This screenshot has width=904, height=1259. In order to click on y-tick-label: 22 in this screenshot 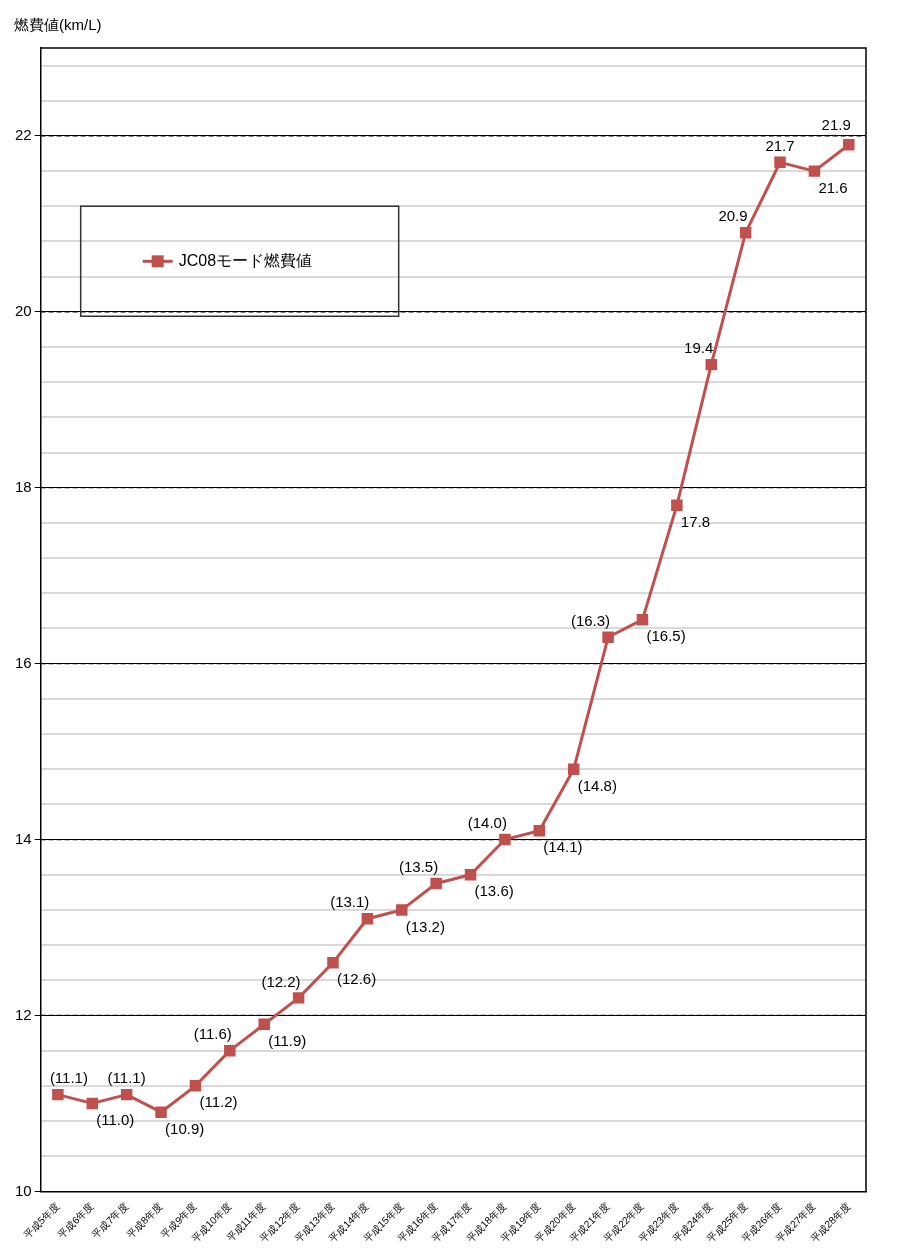, I will do `click(23, 135)`.